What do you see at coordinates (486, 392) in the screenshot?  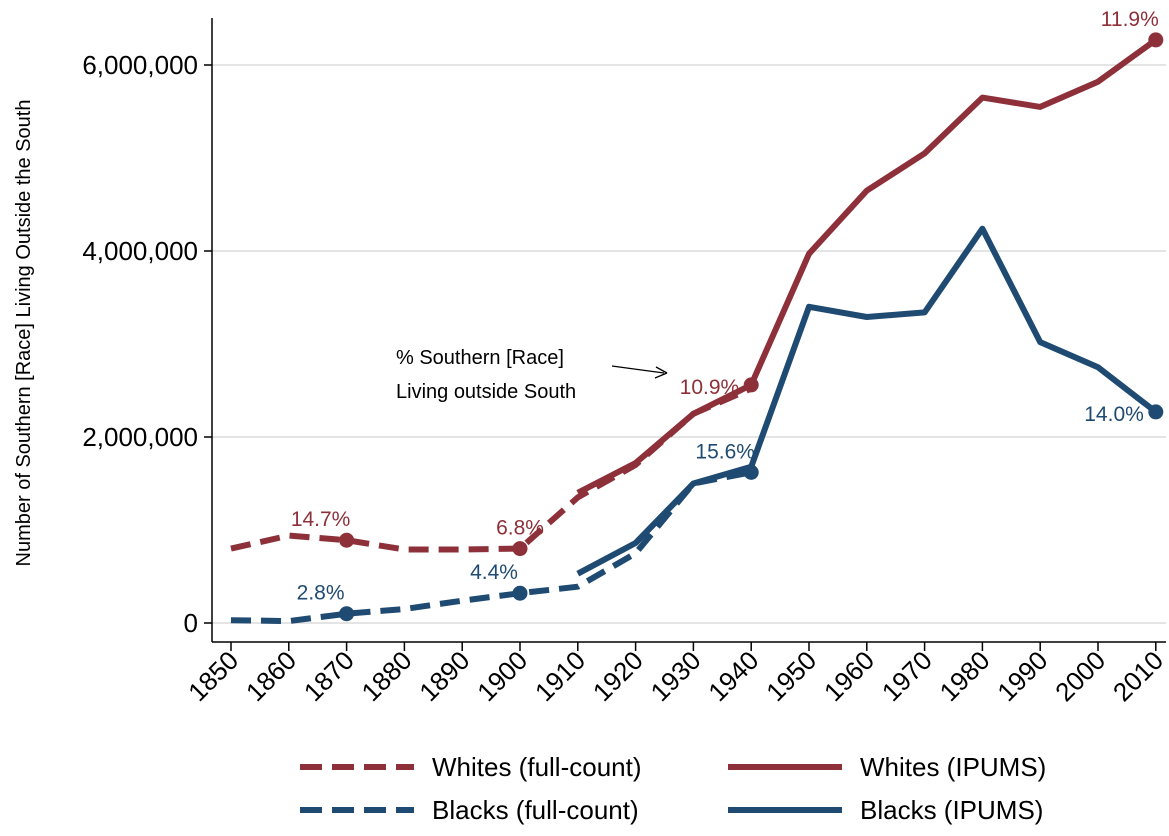 I see `annotation-line-2: Living outside South` at bounding box center [486, 392].